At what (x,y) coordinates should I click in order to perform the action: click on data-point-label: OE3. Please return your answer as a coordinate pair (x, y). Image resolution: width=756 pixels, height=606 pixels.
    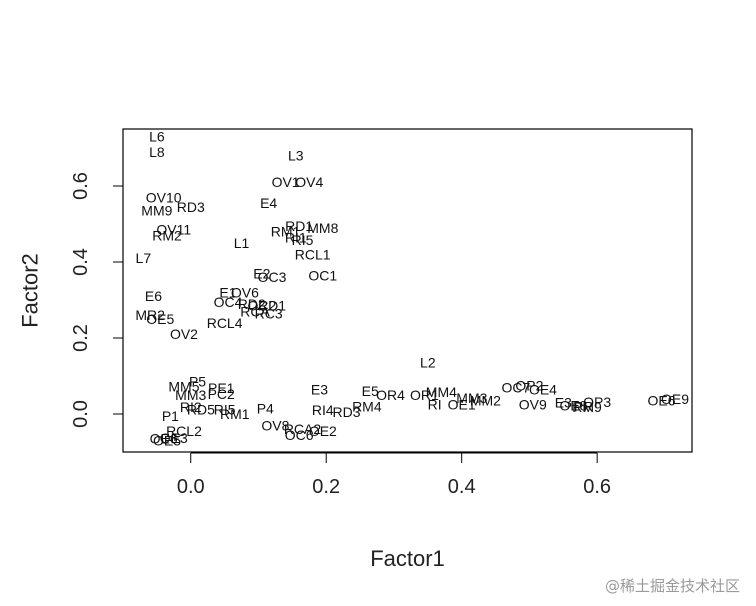
    Looking at the image, I should click on (174, 438).